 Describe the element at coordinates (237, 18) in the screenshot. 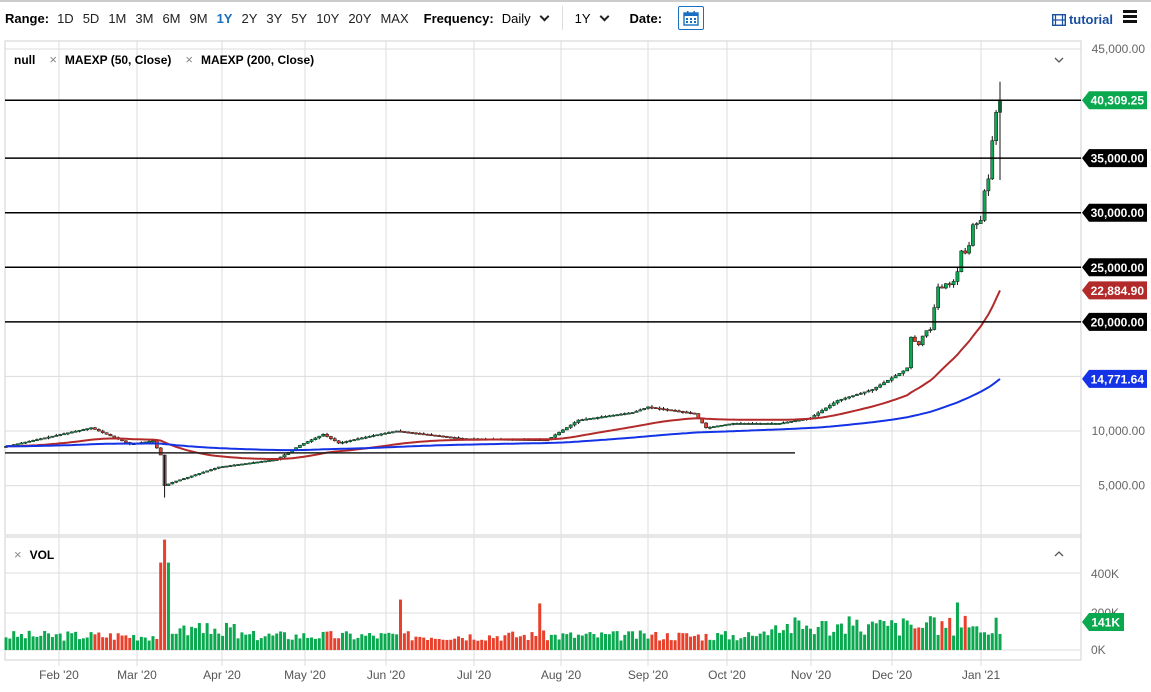

I see `range-buttons: 1D 5D 1M 3M 6M 9M 1Y 2Y 3Y 5Y 10Y 20Y MAX` at that location.